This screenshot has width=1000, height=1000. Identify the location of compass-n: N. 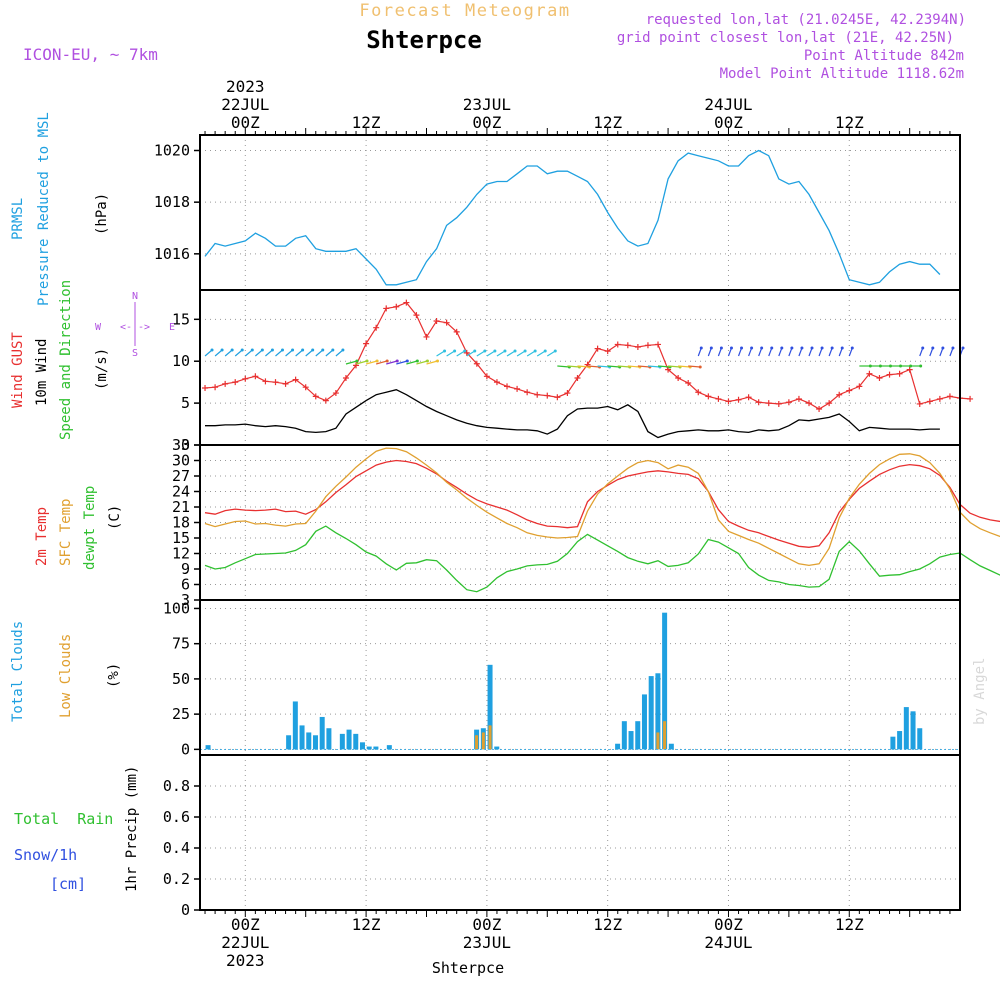
(135, 296).